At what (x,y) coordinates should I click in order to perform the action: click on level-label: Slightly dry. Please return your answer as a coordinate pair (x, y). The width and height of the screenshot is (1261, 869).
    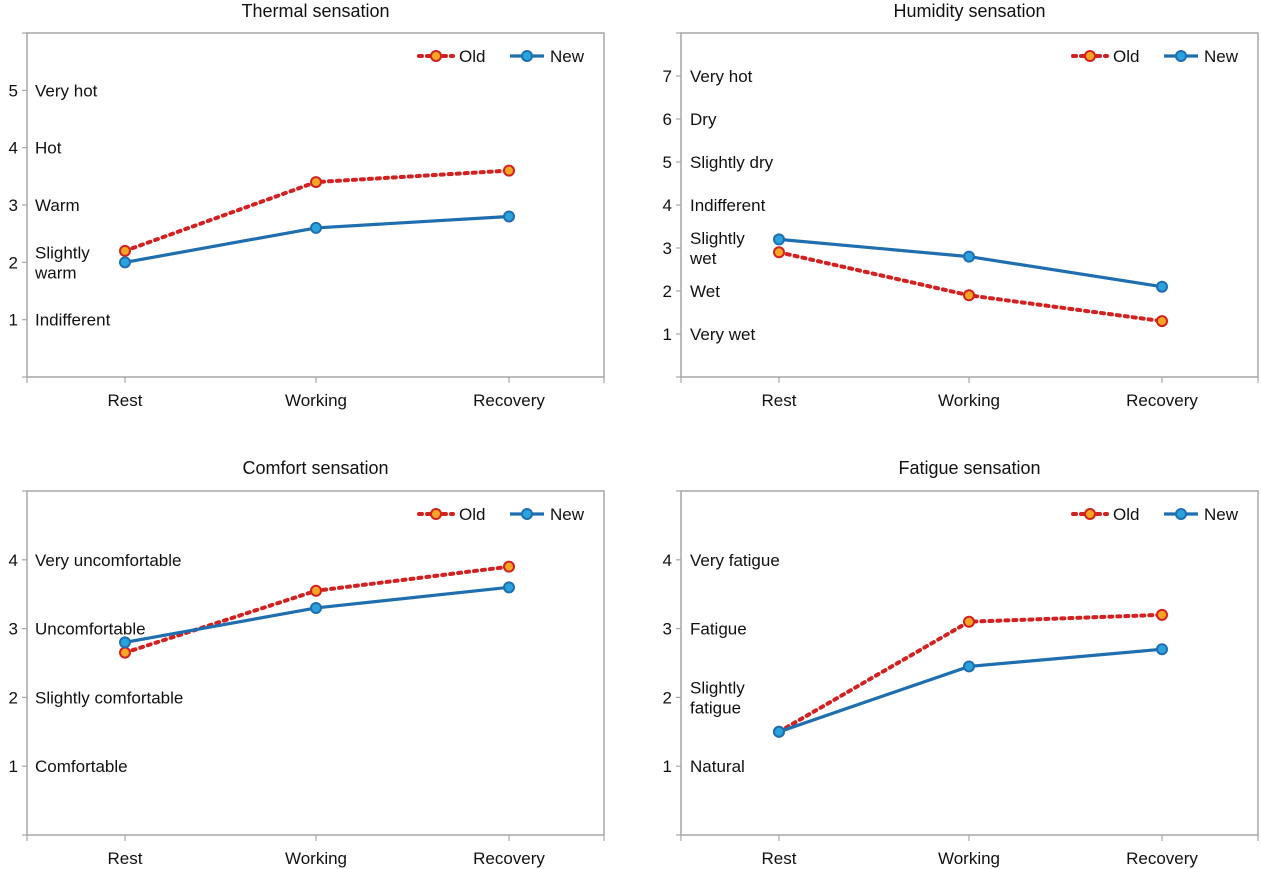
    Looking at the image, I should click on (732, 162).